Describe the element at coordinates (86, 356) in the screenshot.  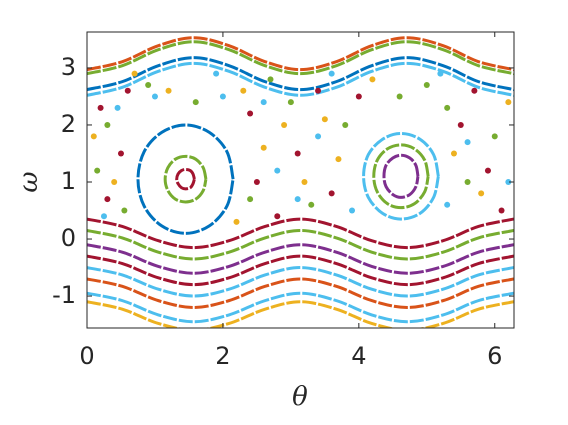
I see `x-tick-label: 0` at that location.